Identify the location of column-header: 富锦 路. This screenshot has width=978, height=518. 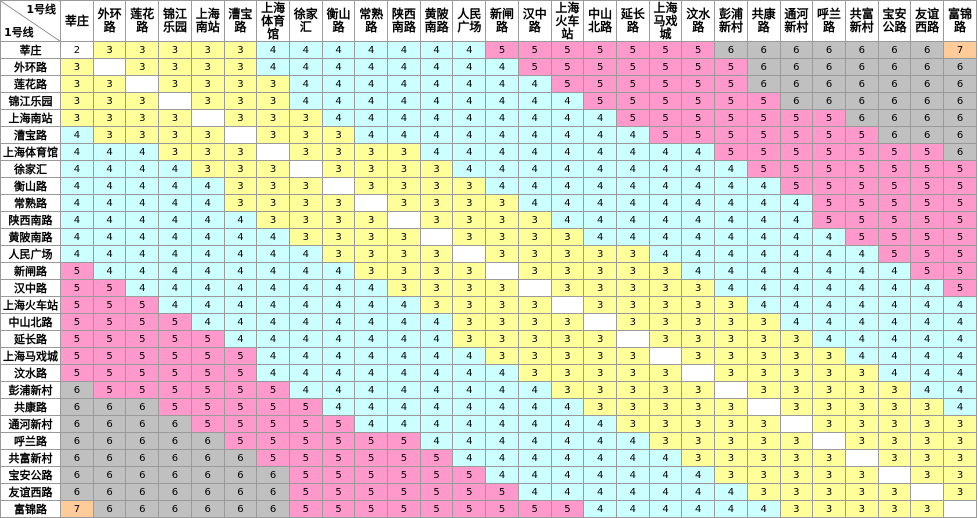
(960, 21).